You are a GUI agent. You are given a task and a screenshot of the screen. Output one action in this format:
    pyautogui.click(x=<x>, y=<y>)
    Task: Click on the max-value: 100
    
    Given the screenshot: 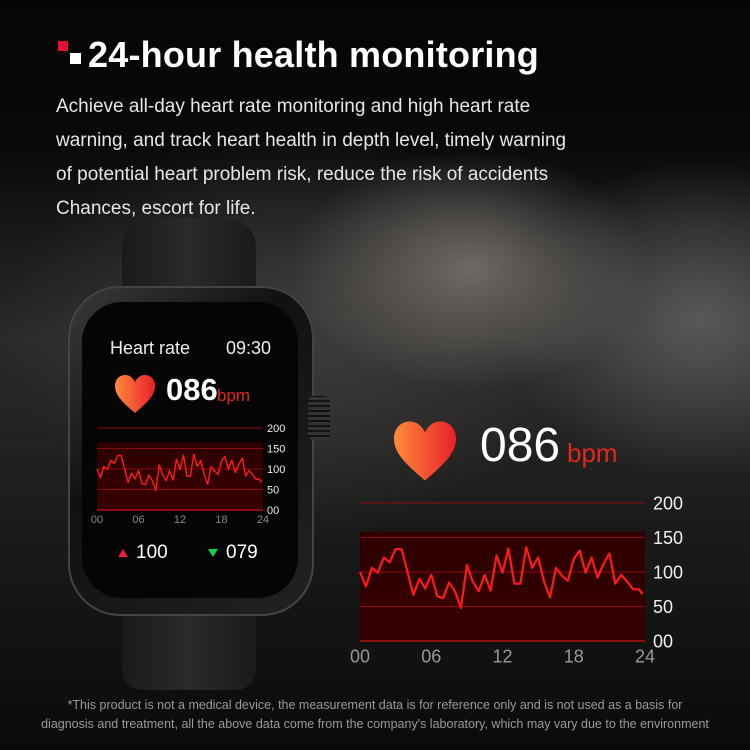 What is the action you would take?
    pyautogui.click(x=152, y=552)
    